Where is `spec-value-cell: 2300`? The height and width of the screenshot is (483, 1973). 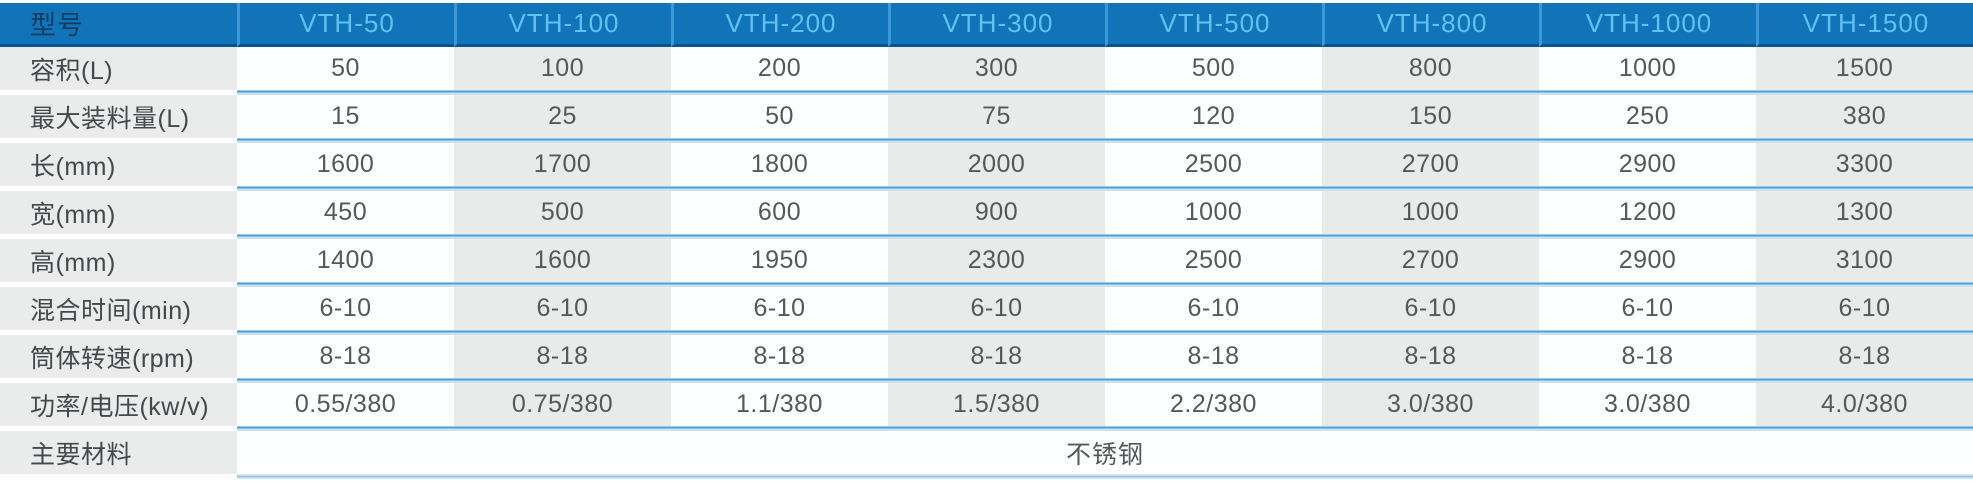
spec-value-cell: 2300 is located at coordinates (996, 260).